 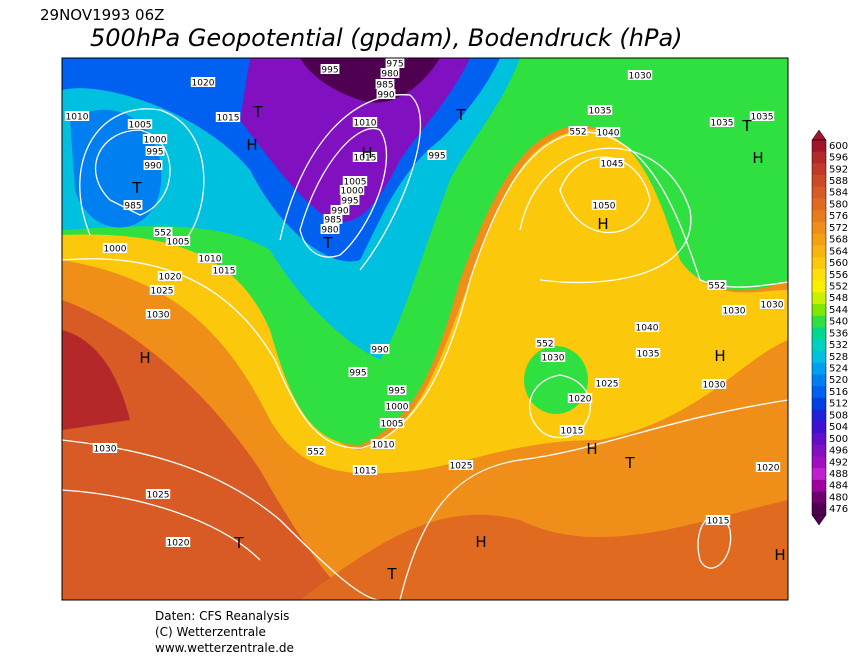 What do you see at coordinates (210, 632) in the screenshot?
I see `footer-line: (C) Wetterzentrale` at bounding box center [210, 632].